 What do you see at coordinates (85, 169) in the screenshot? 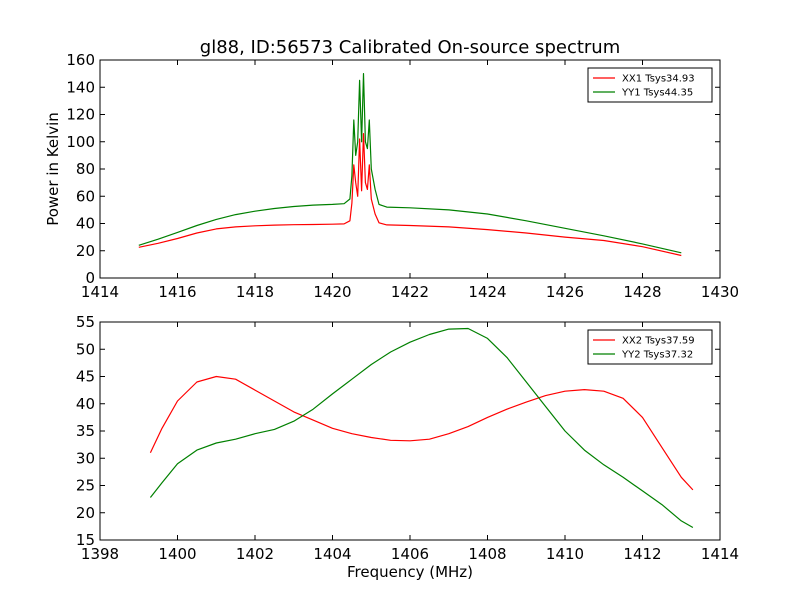
I see `top-chart-ytick-label: 80` at bounding box center [85, 169].